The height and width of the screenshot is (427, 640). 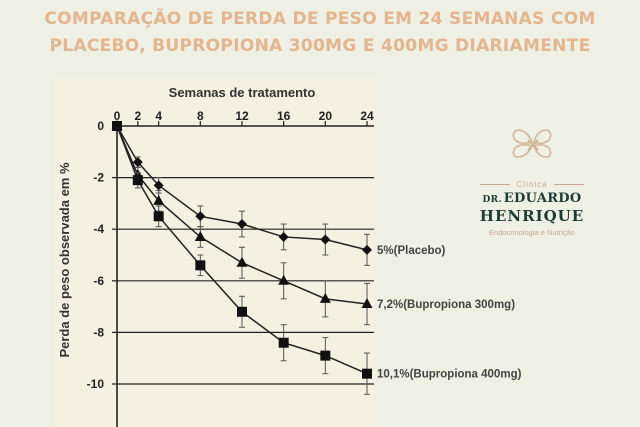 What do you see at coordinates (446, 305) in the screenshot?
I see `series-end-label: 7,2%(Bupropiona 300mg)` at bounding box center [446, 305].